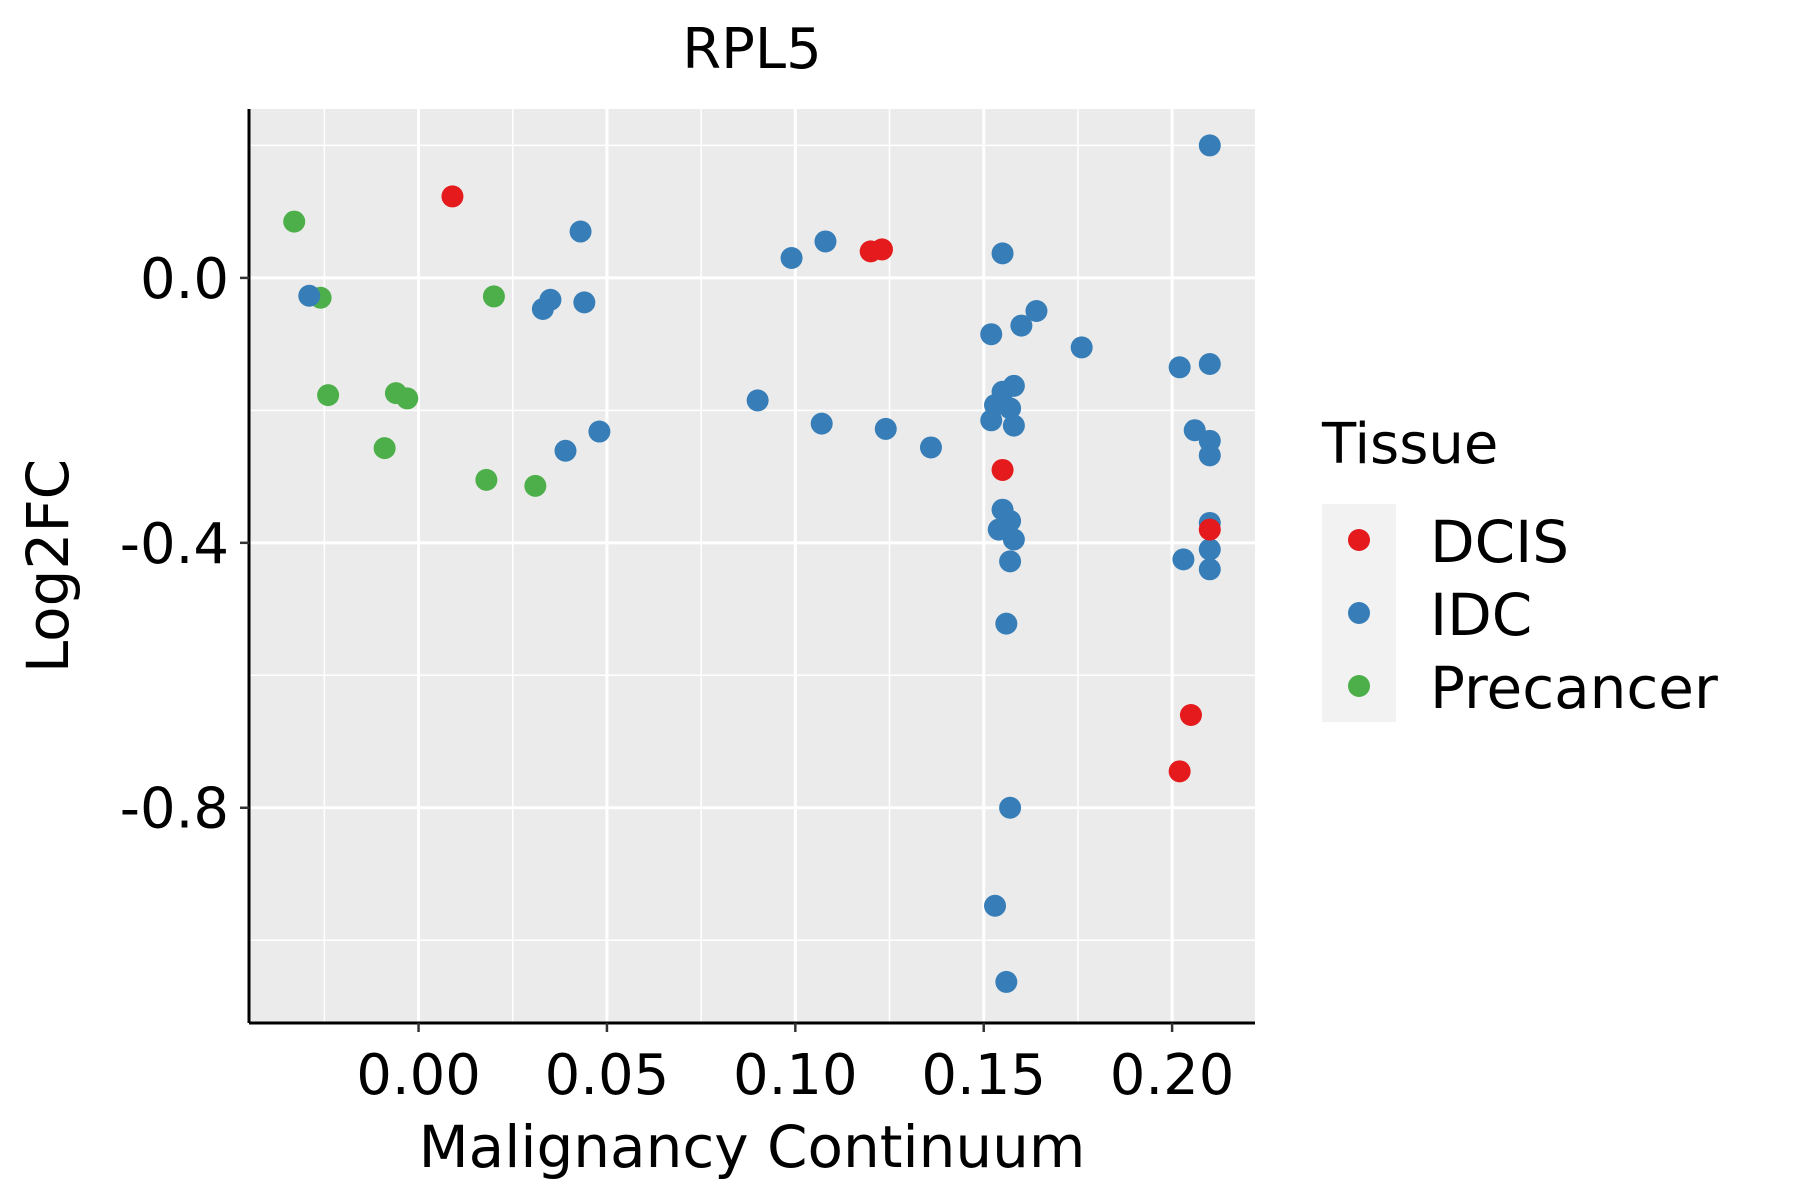 Image resolution: width=1800 pixels, height=1200 pixels. What do you see at coordinates (1481, 615) in the screenshot?
I see `legend-label-idc: IDC` at bounding box center [1481, 615].